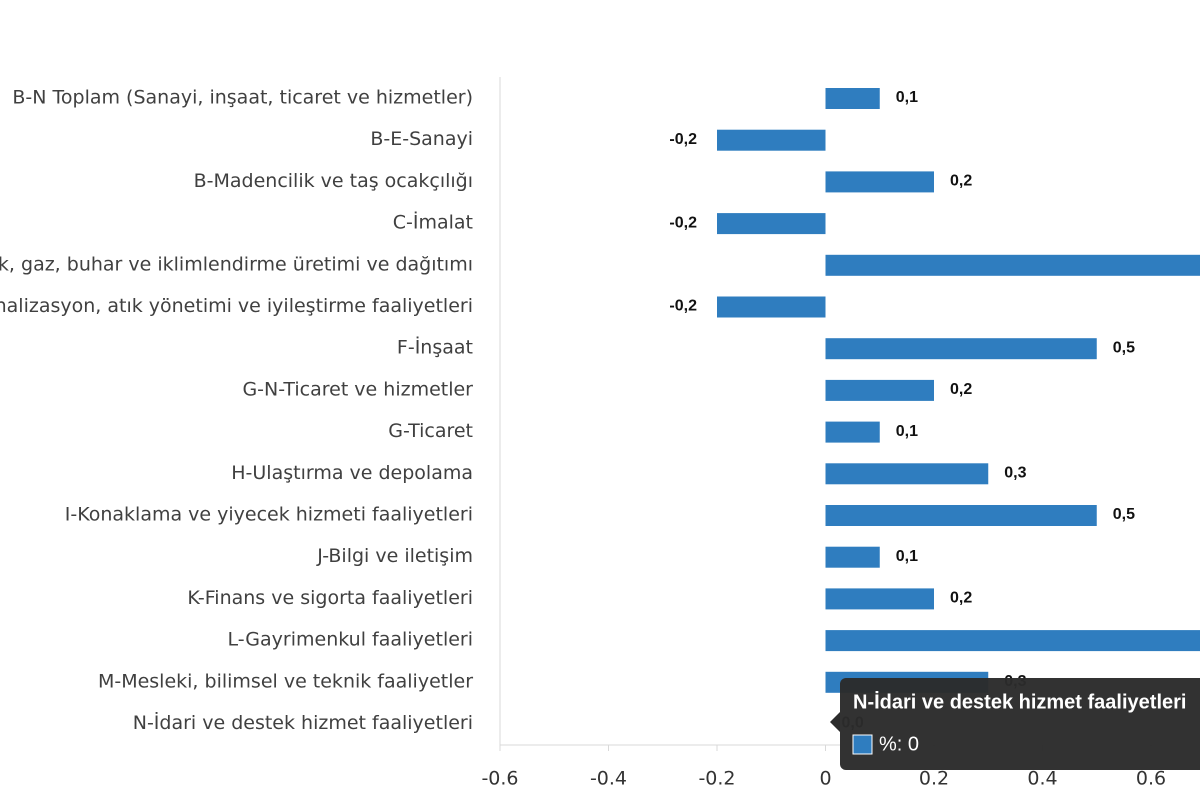 This screenshot has height=800, width=1200. I want to click on value-label: 0,3, so click(1015, 473).